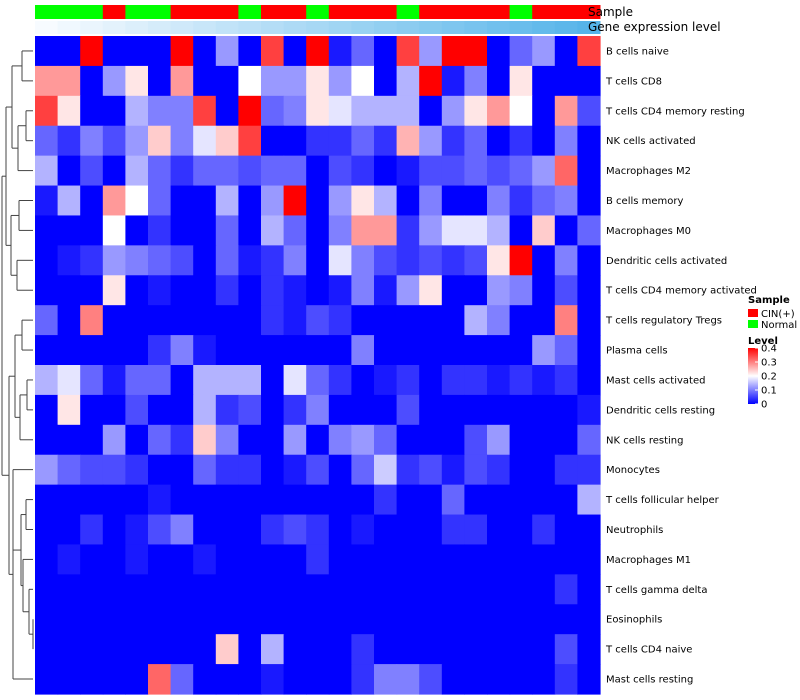 Image resolution: width=800 pixels, height=700 pixels. What do you see at coordinates (753, 376) in the screenshot?
I see `legend-color-ramp` at bounding box center [753, 376].